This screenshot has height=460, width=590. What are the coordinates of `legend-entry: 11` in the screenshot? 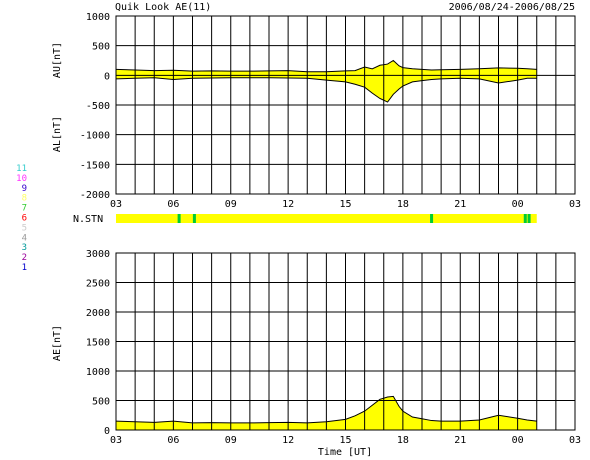 It's located at (21, 169).